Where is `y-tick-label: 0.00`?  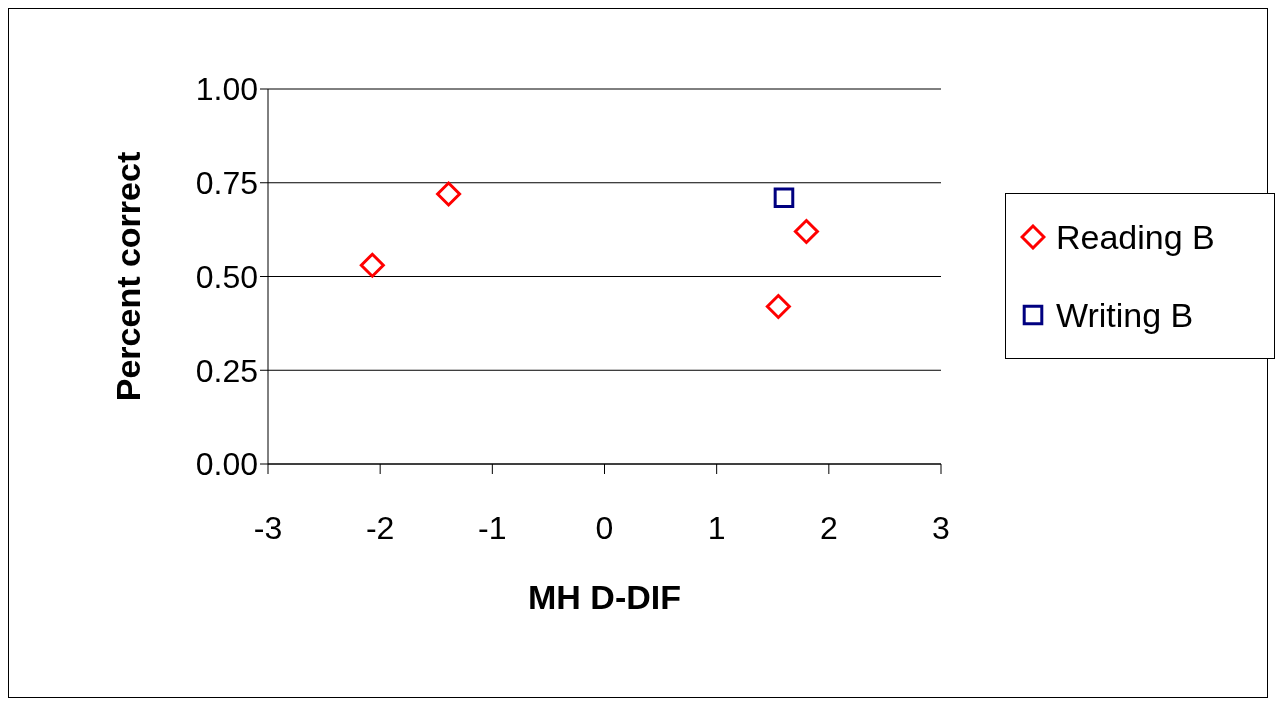
y-tick-label: 0.00 is located at coordinates (226, 464).